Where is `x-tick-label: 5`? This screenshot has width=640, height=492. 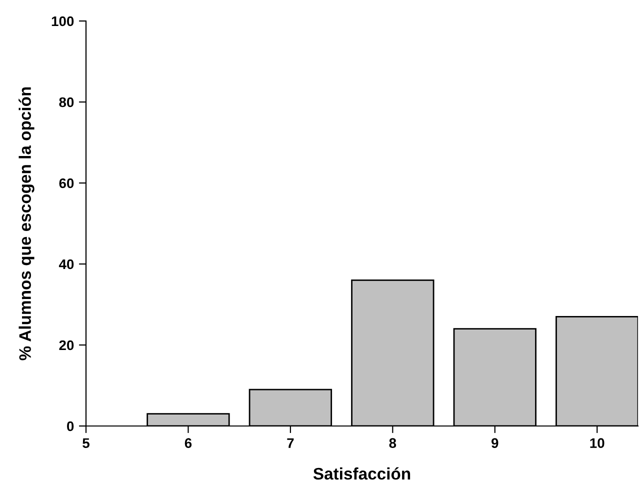 x-tick-label: 5 is located at coordinates (86, 443).